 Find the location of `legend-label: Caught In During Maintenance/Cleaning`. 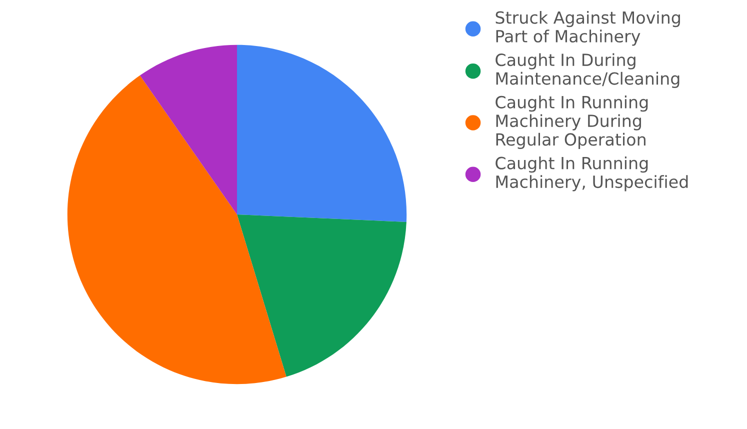

legend-label: Caught In During Maintenance/Cleaning is located at coordinates (588, 70).